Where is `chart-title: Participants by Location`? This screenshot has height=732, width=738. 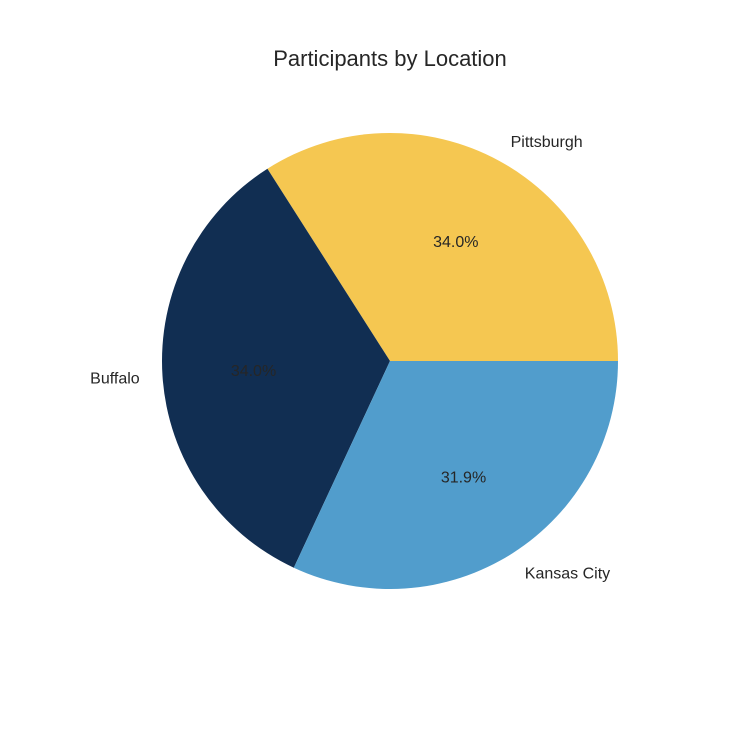
chart-title: Participants by Location is located at coordinates (390, 58).